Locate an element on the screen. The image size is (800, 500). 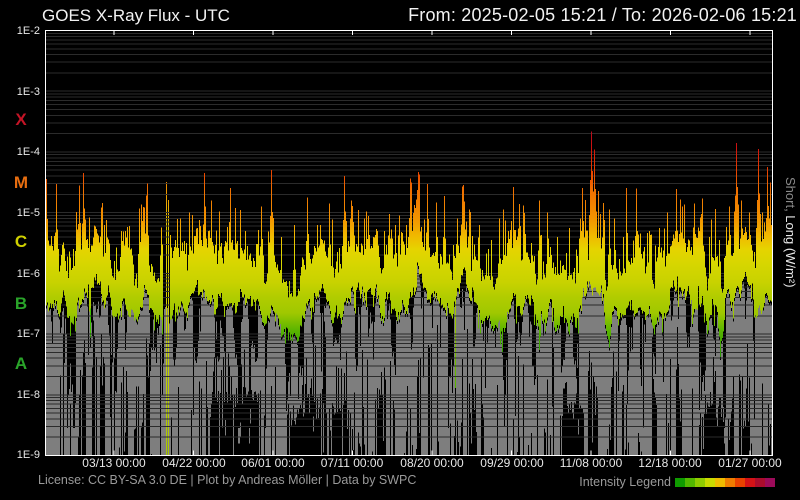
svg-text: 1E-6 is located at coordinates (28, 274).